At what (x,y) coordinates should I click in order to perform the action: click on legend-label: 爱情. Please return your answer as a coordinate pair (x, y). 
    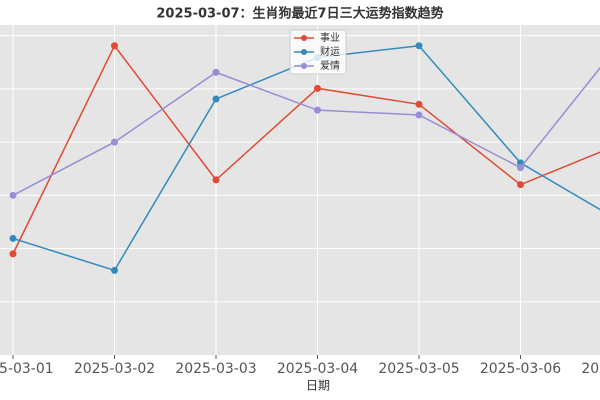
    Looking at the image, I should click on (330, 65).